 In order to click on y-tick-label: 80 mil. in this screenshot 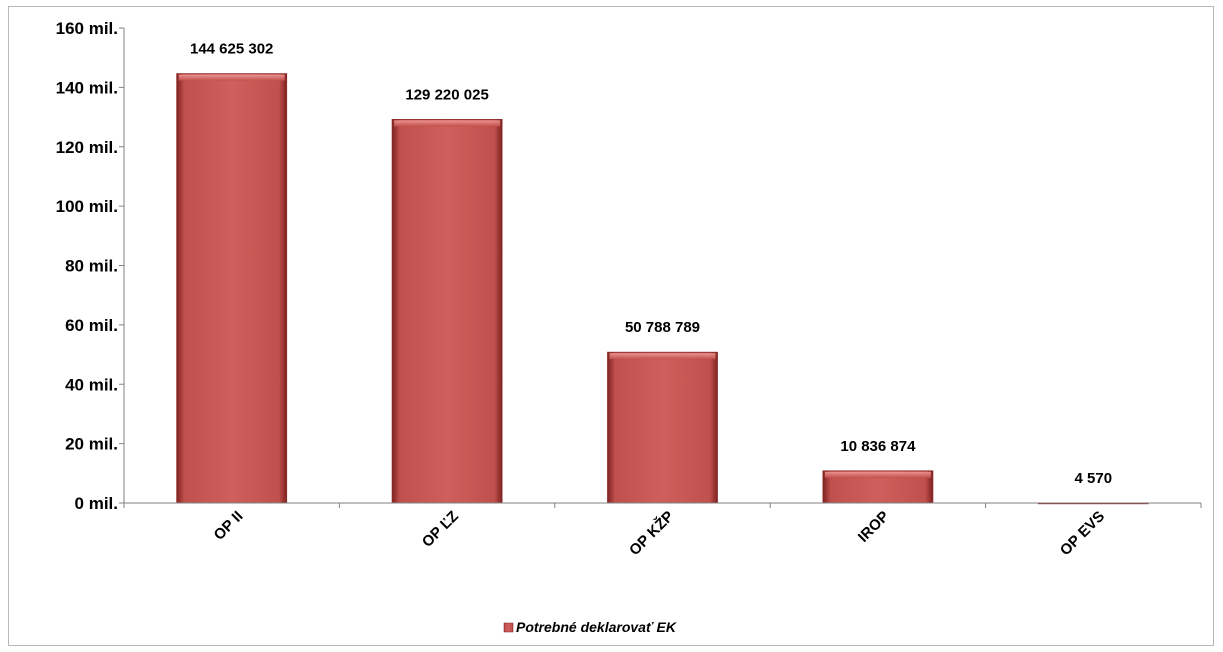, I will do `click(91, 266)`.